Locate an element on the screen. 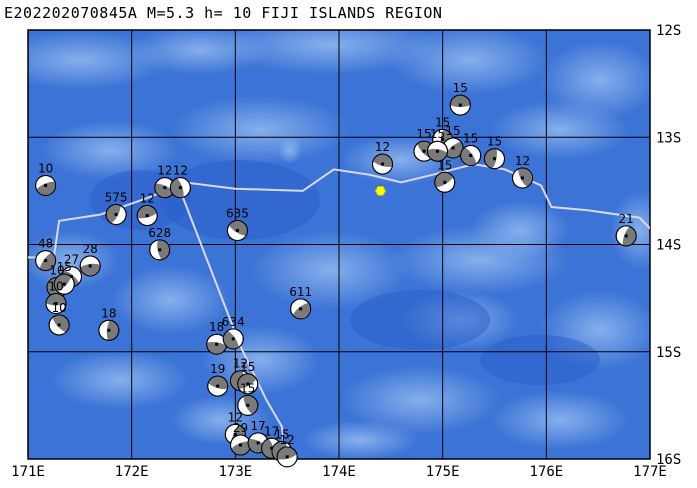  event-depth-label: 634 is located at coordinates (233, 322).